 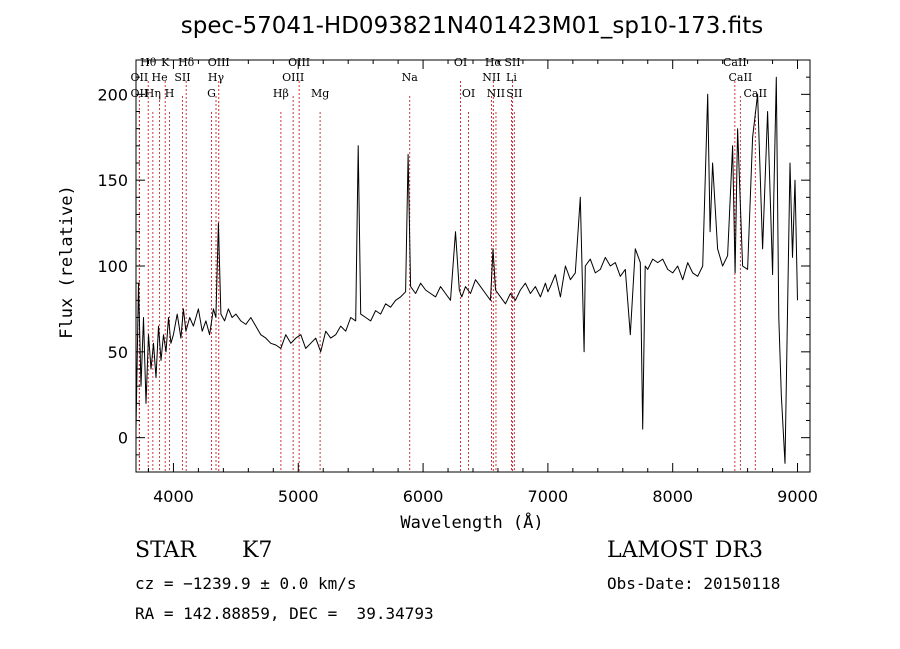 I want to click on line-marker-label: Hδ, so click(x=186, y=62).